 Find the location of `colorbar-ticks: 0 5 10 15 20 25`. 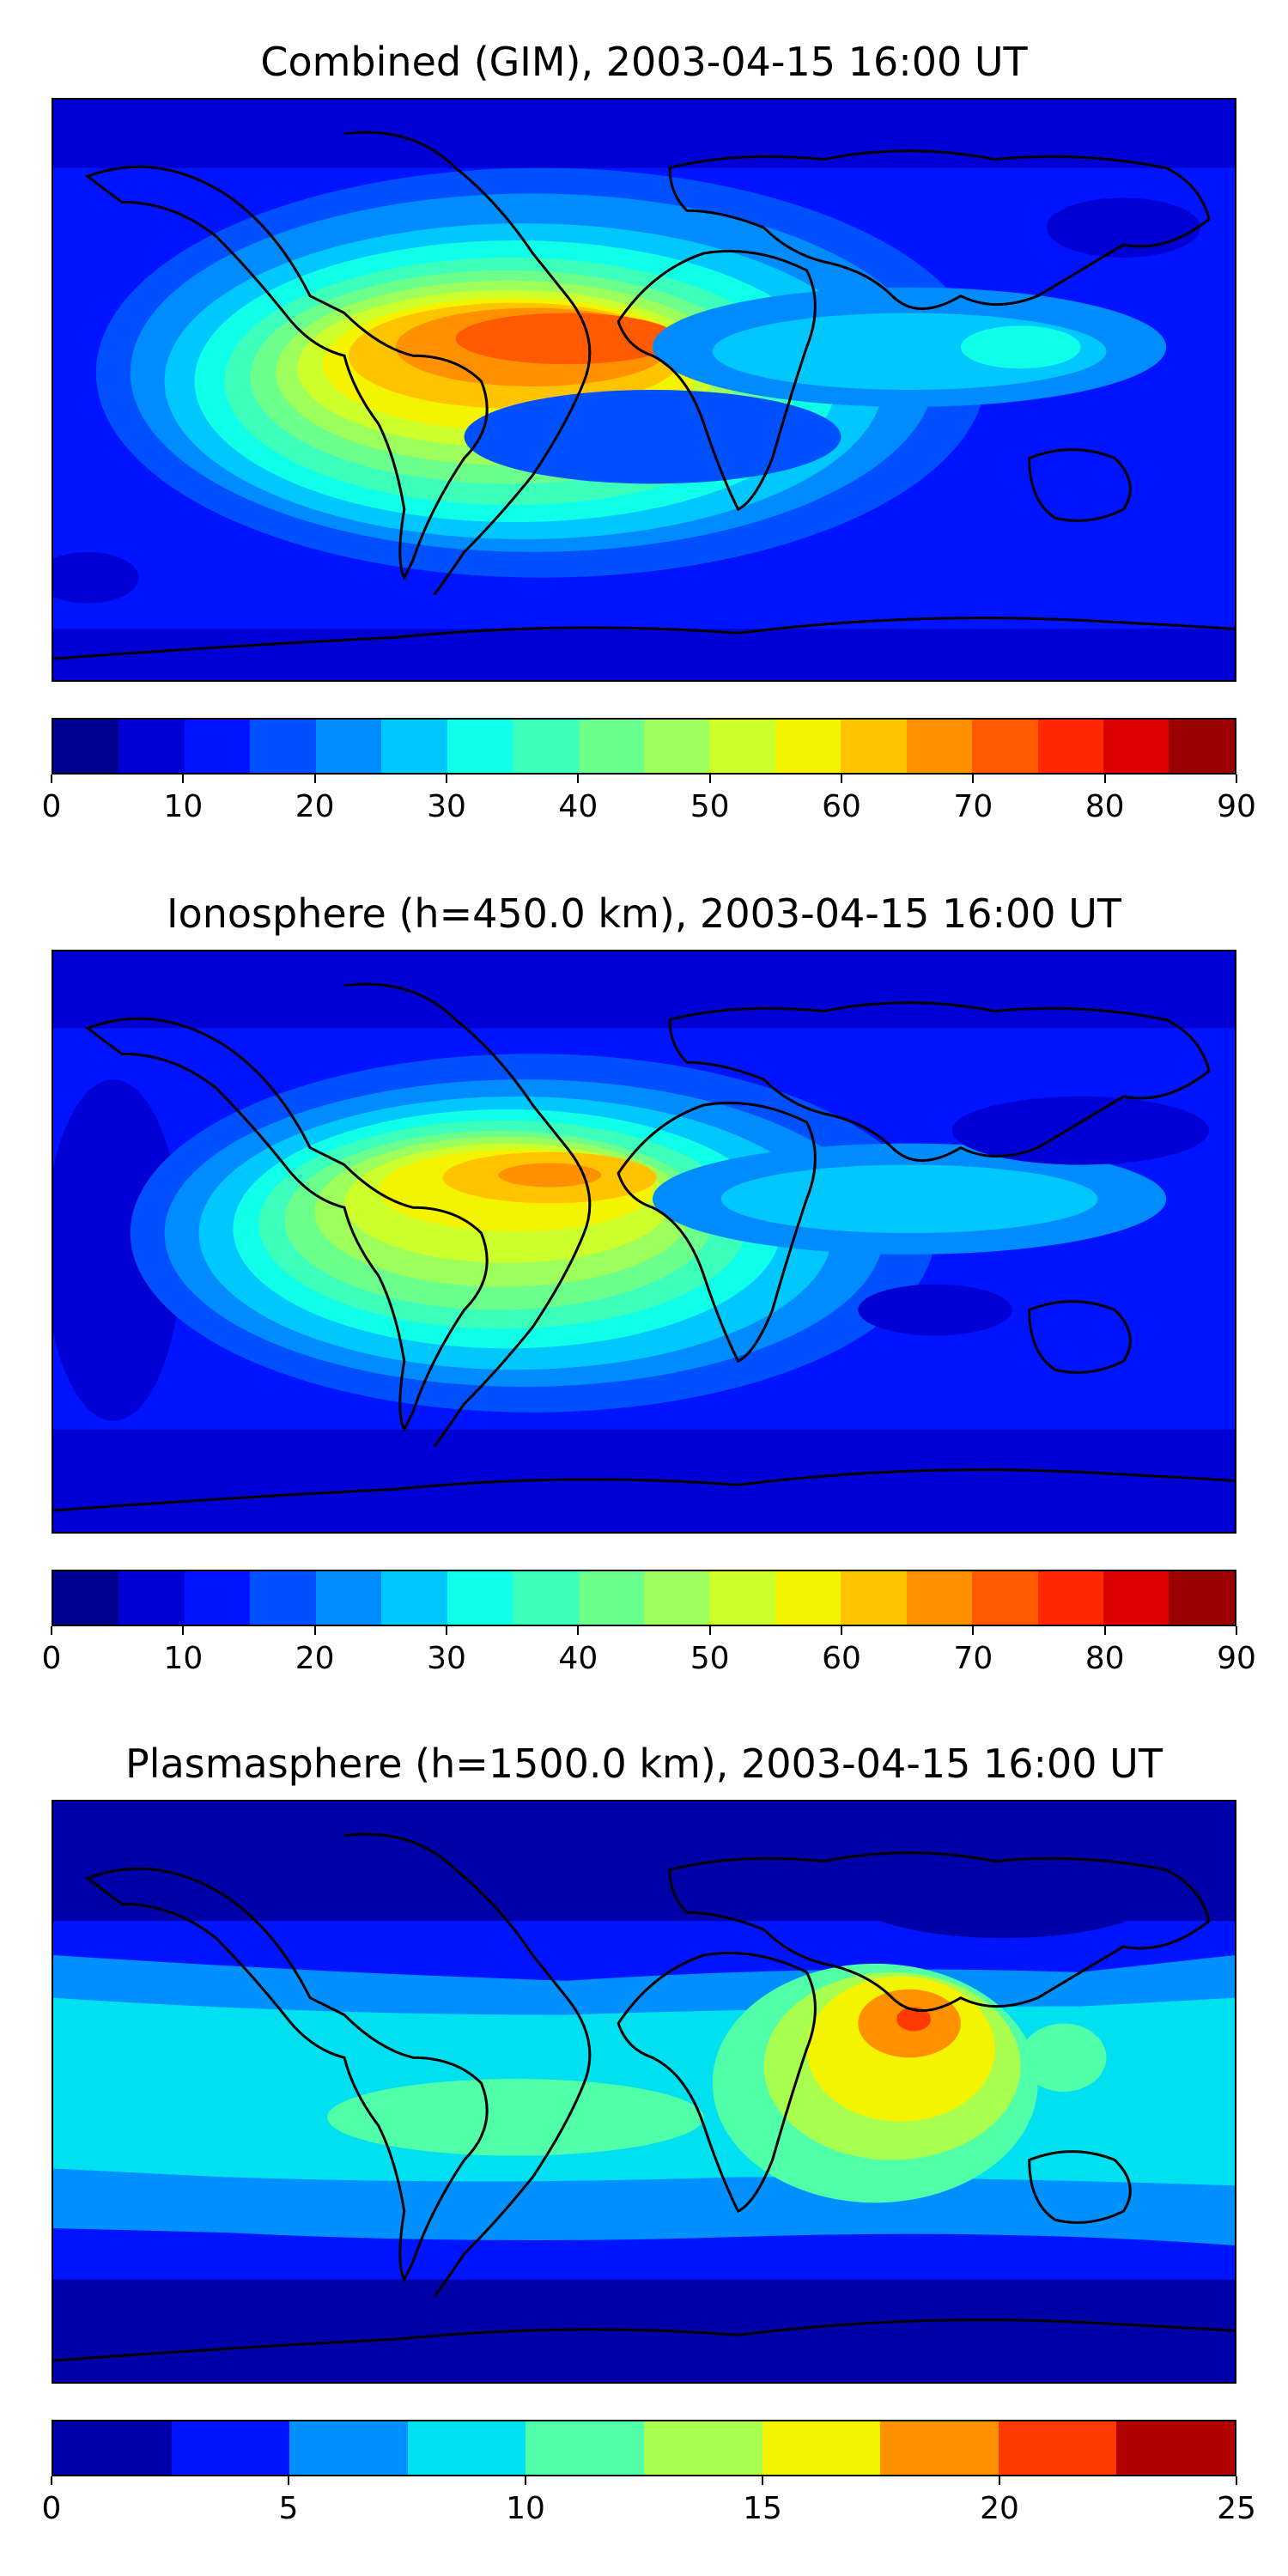

colorbar-ticks: 0 5 10 15 20 25 is located at coordinates (649, 2501).